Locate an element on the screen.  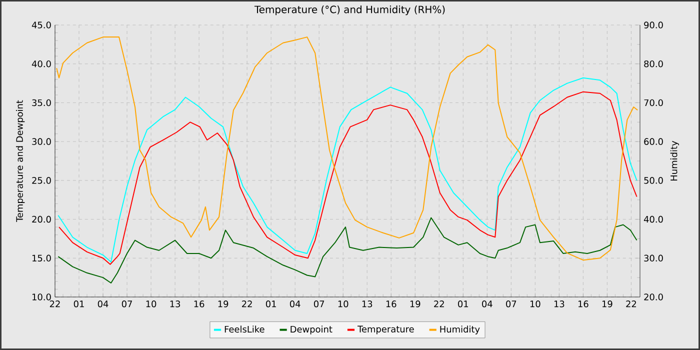
y2-tick-label: 80.0 is located at coordinates (653, 64).